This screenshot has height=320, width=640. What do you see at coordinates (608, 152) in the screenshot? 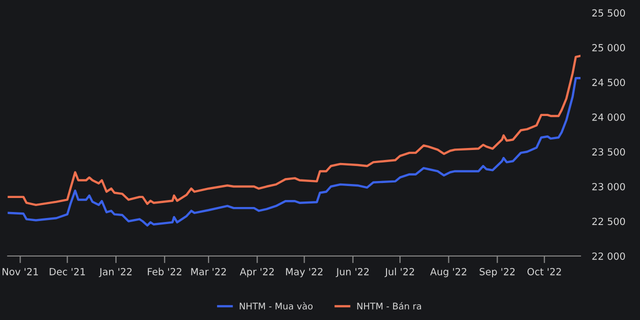
I see `y-tick-label: 23 500` at bounding box center [608, 152].